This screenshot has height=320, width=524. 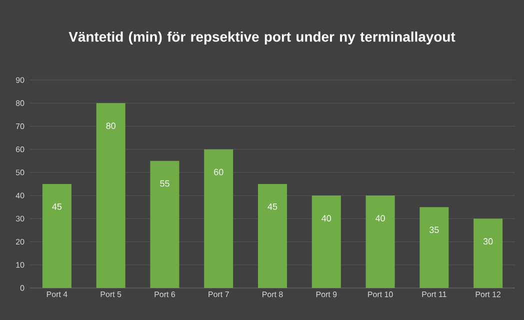 What do you see at coordinates (165, 183) in the screenshot?
I see `data-label: 55` at bounding box center [165, 183].